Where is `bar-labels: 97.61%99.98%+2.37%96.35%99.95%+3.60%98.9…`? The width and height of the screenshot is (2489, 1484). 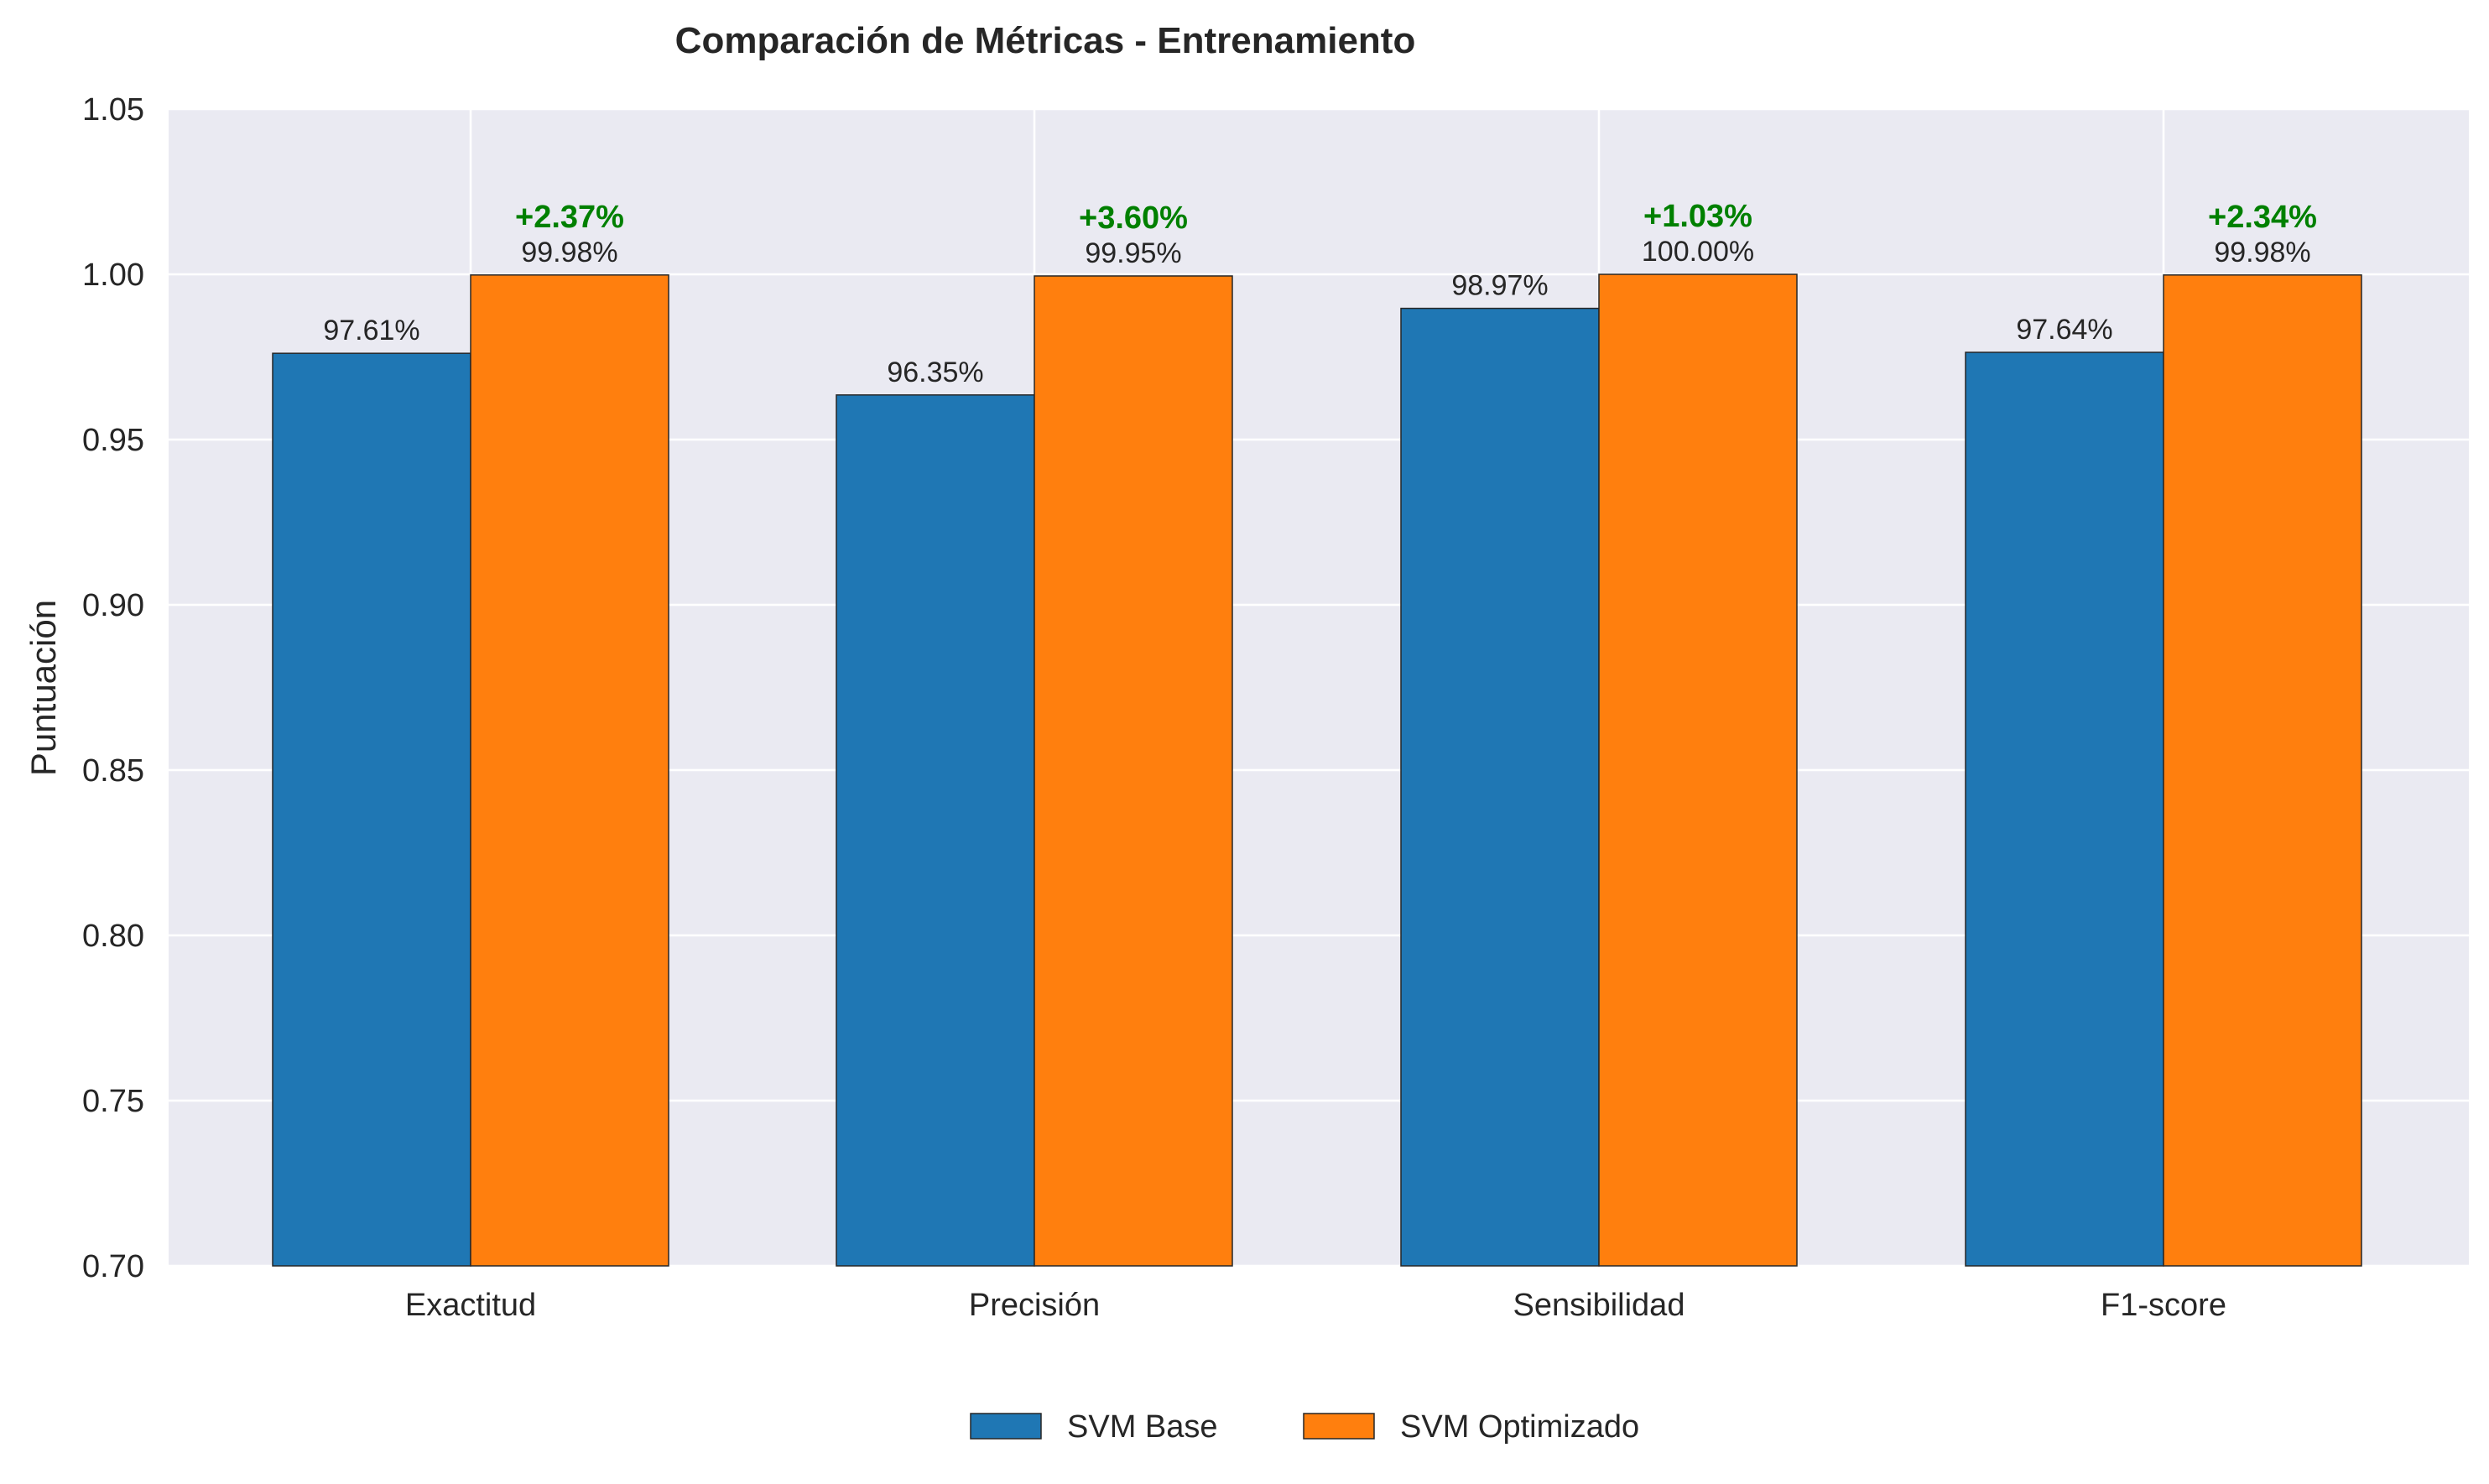
bar-labels: 97.61%99.98%+2.37%96.35%99.95%+3.60%98.9… is located at coordinates (1320, 293).